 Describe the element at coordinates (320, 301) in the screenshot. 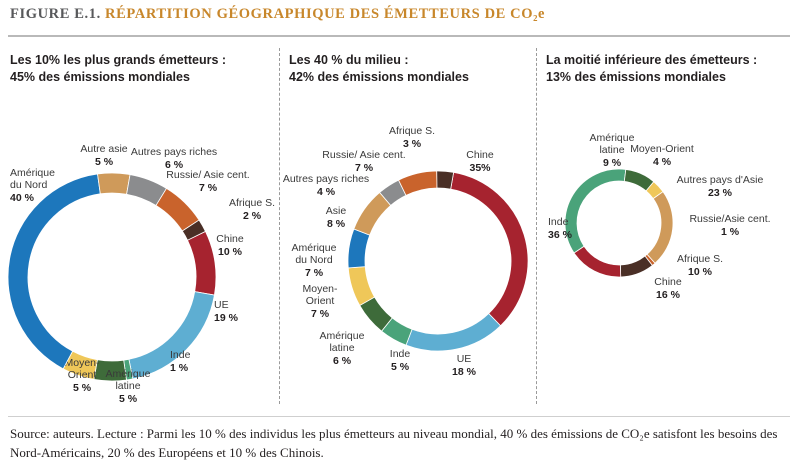

I see `label-moyen-orient: Moyen-Orient 7 %` at that location.